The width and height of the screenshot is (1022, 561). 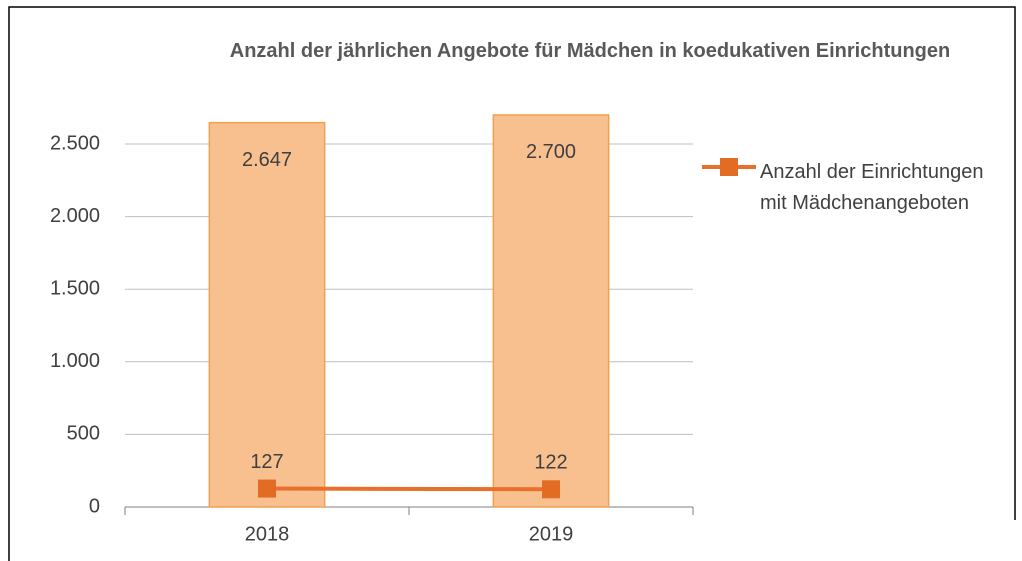 What do you see at coordinates (551, 534) in the screenshot?
I see `x-tick-label: 2019` at bounding box center [551, 534].